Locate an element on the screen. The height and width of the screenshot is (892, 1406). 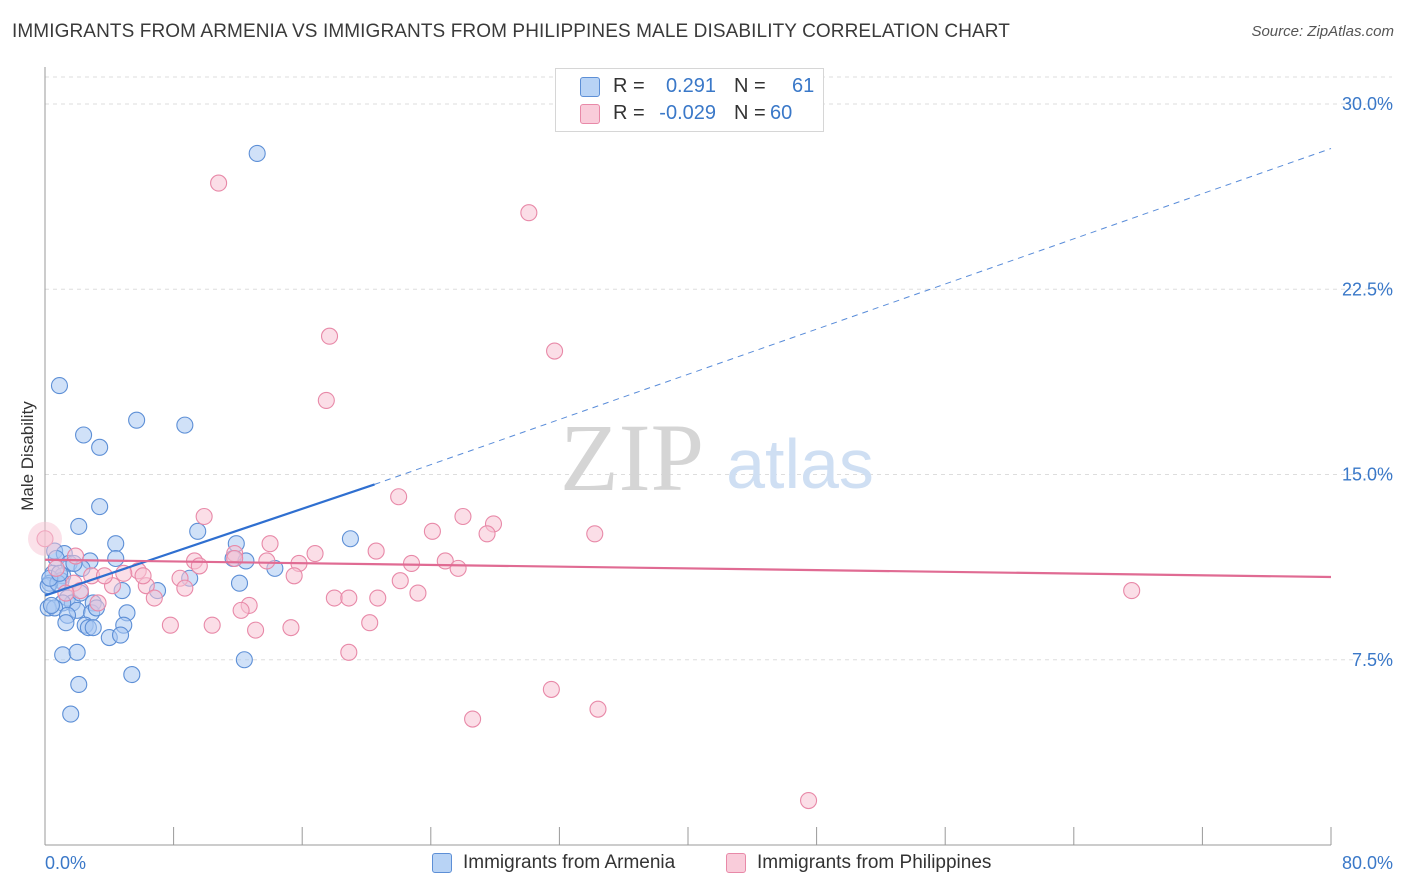
philippines-r-label: R = is located at coordinates (629, 113).